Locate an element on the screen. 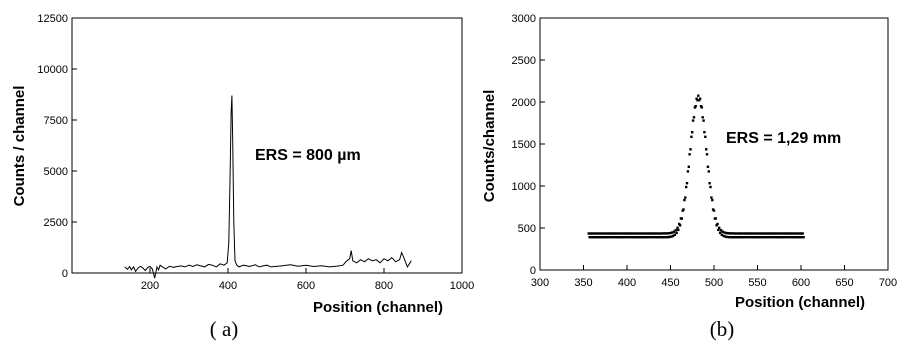 This screenshot has width=898, height=344. chart-b-x-tick-label: 500 is located at coordinates (714, 283).